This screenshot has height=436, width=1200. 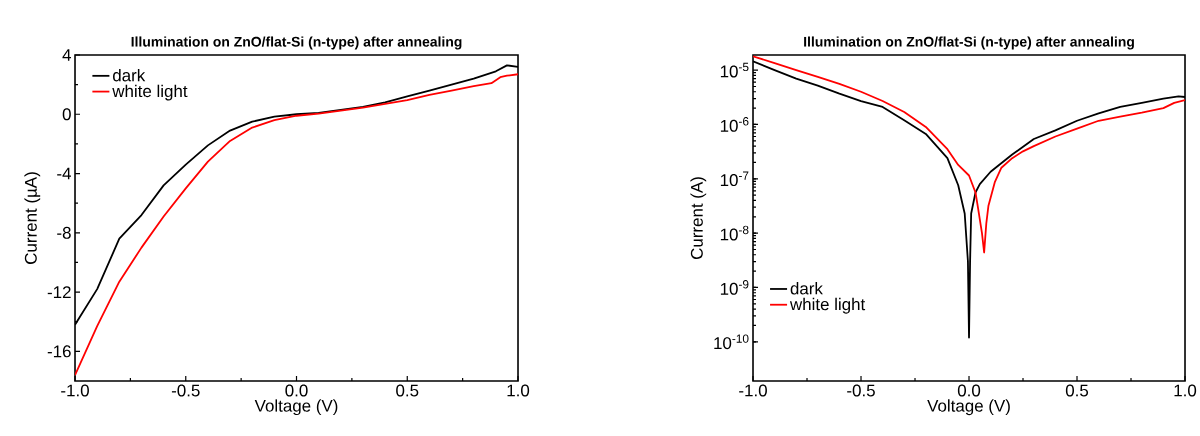 What do you see at coordinates (64, 232) in the screenshot?
I see `y-tick-label: -8` at bounding box center [64, 232].